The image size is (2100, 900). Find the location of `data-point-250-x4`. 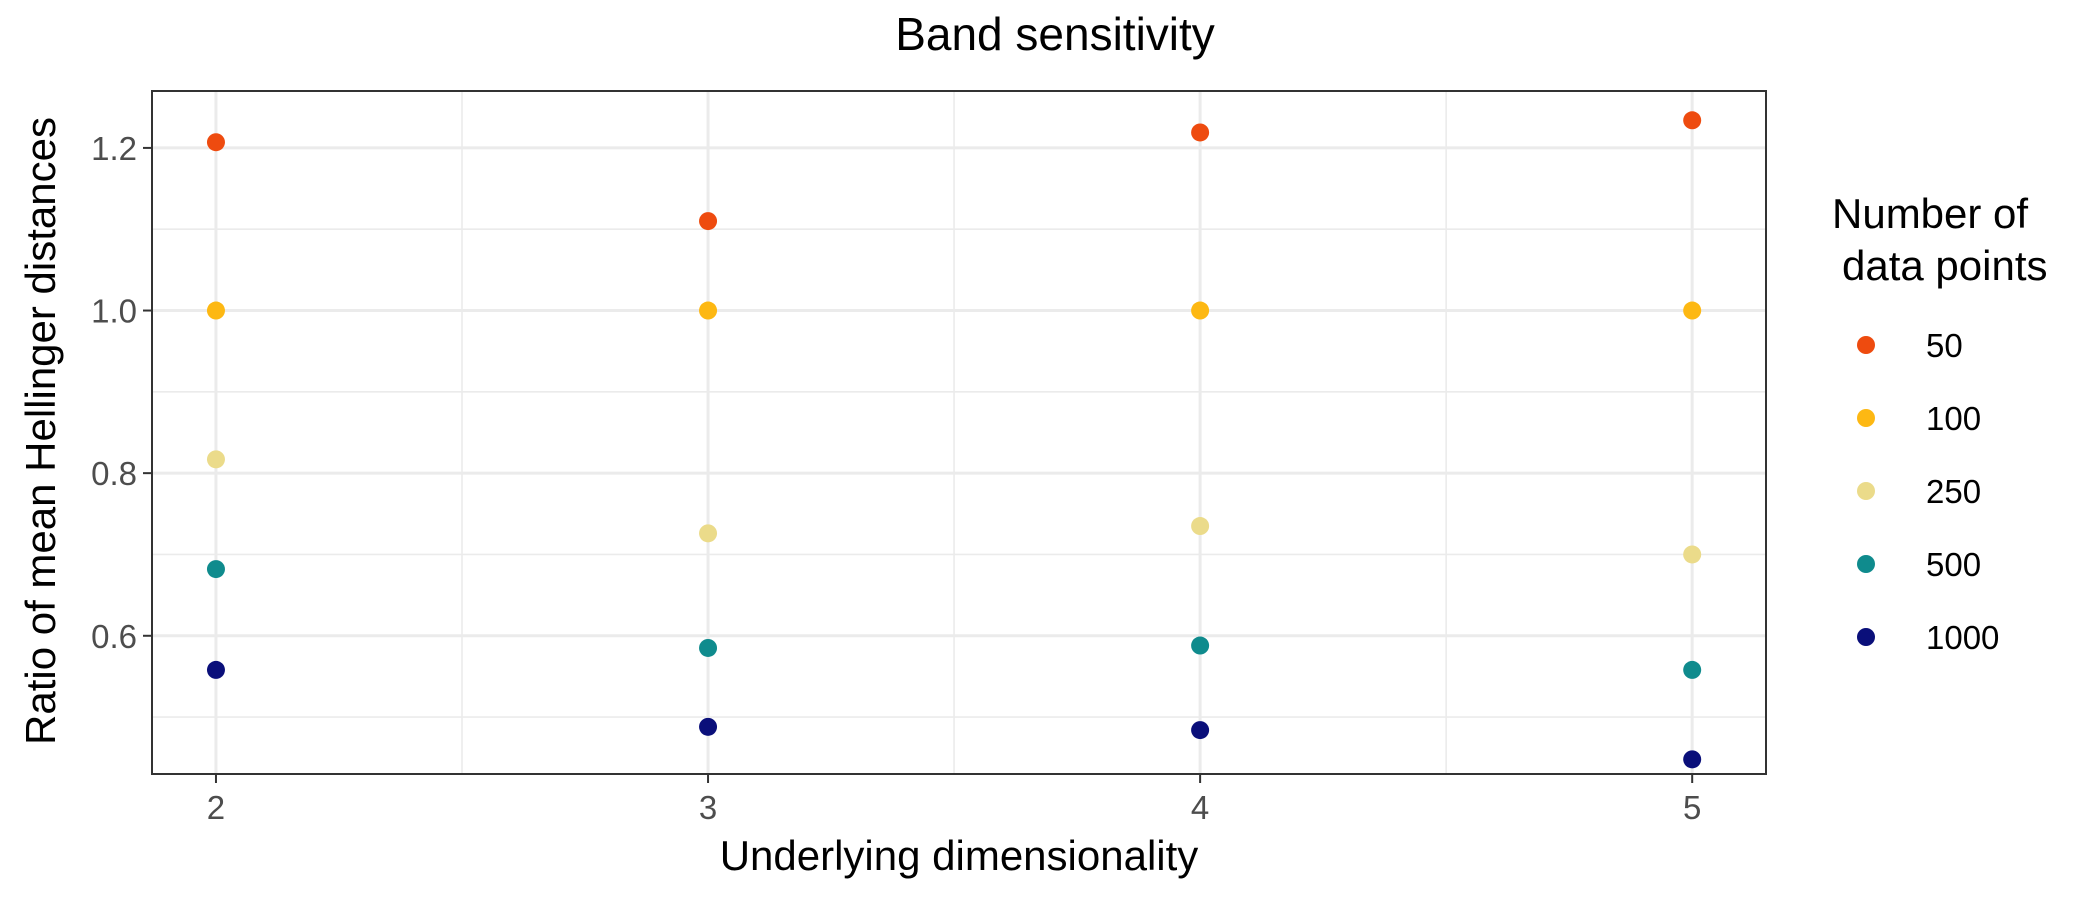

data-point-250-x4 is located at coordinates (1200, 526).